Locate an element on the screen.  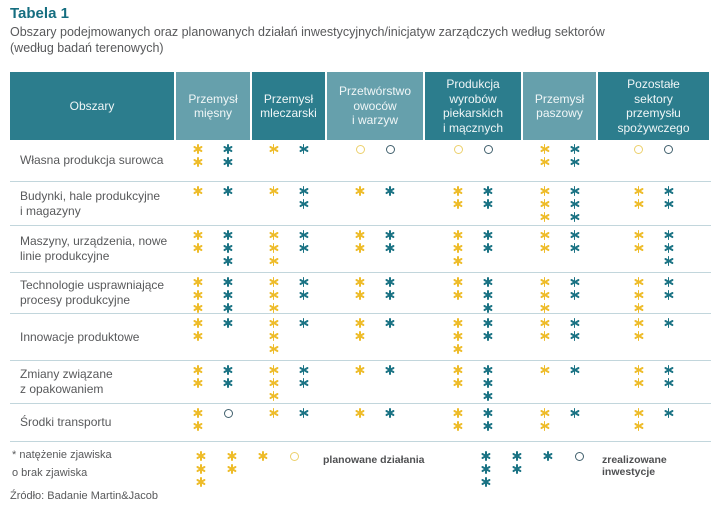
column-header-mleczarski: Przemysł mleczarski is located at coordinates (288, 106).